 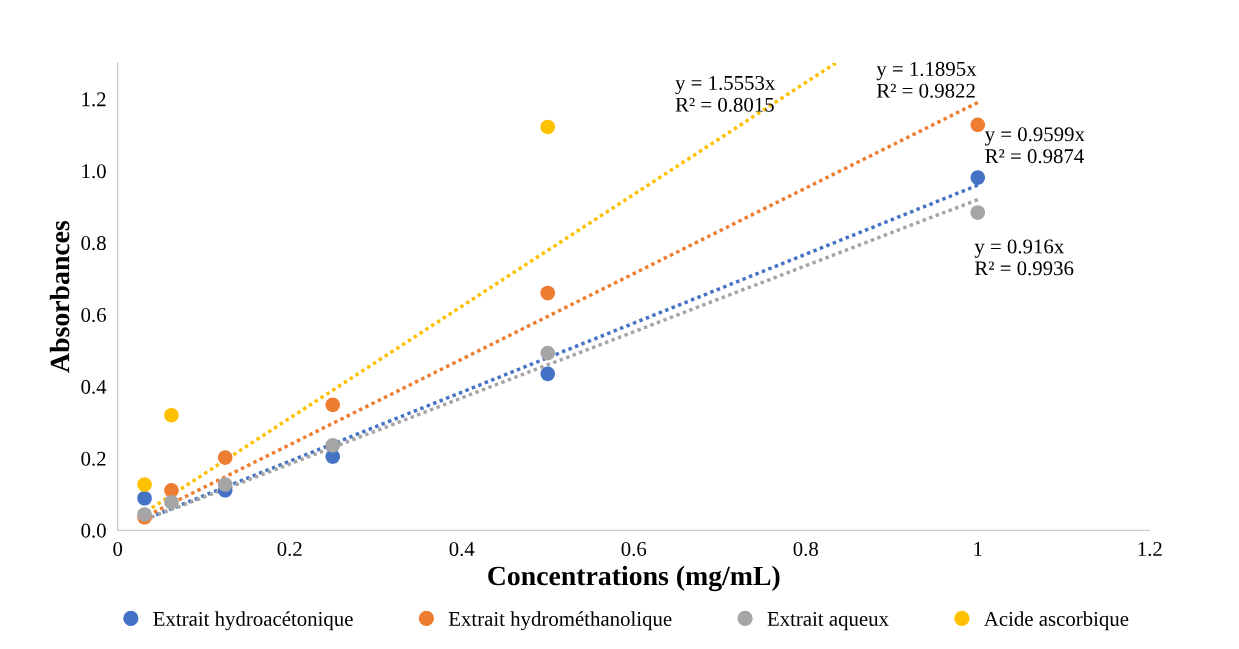 I want to click on y-tick-label: 0.2, so click(x=93, y=458).